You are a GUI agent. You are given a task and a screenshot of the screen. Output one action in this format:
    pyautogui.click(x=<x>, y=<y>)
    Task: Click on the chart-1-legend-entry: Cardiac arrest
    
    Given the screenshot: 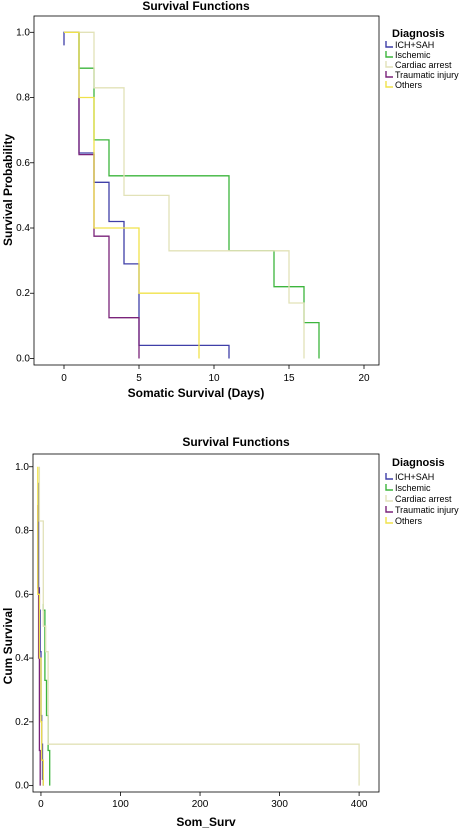 What is the action you would take?
    pyautogui.click(x=423, y=65)
    